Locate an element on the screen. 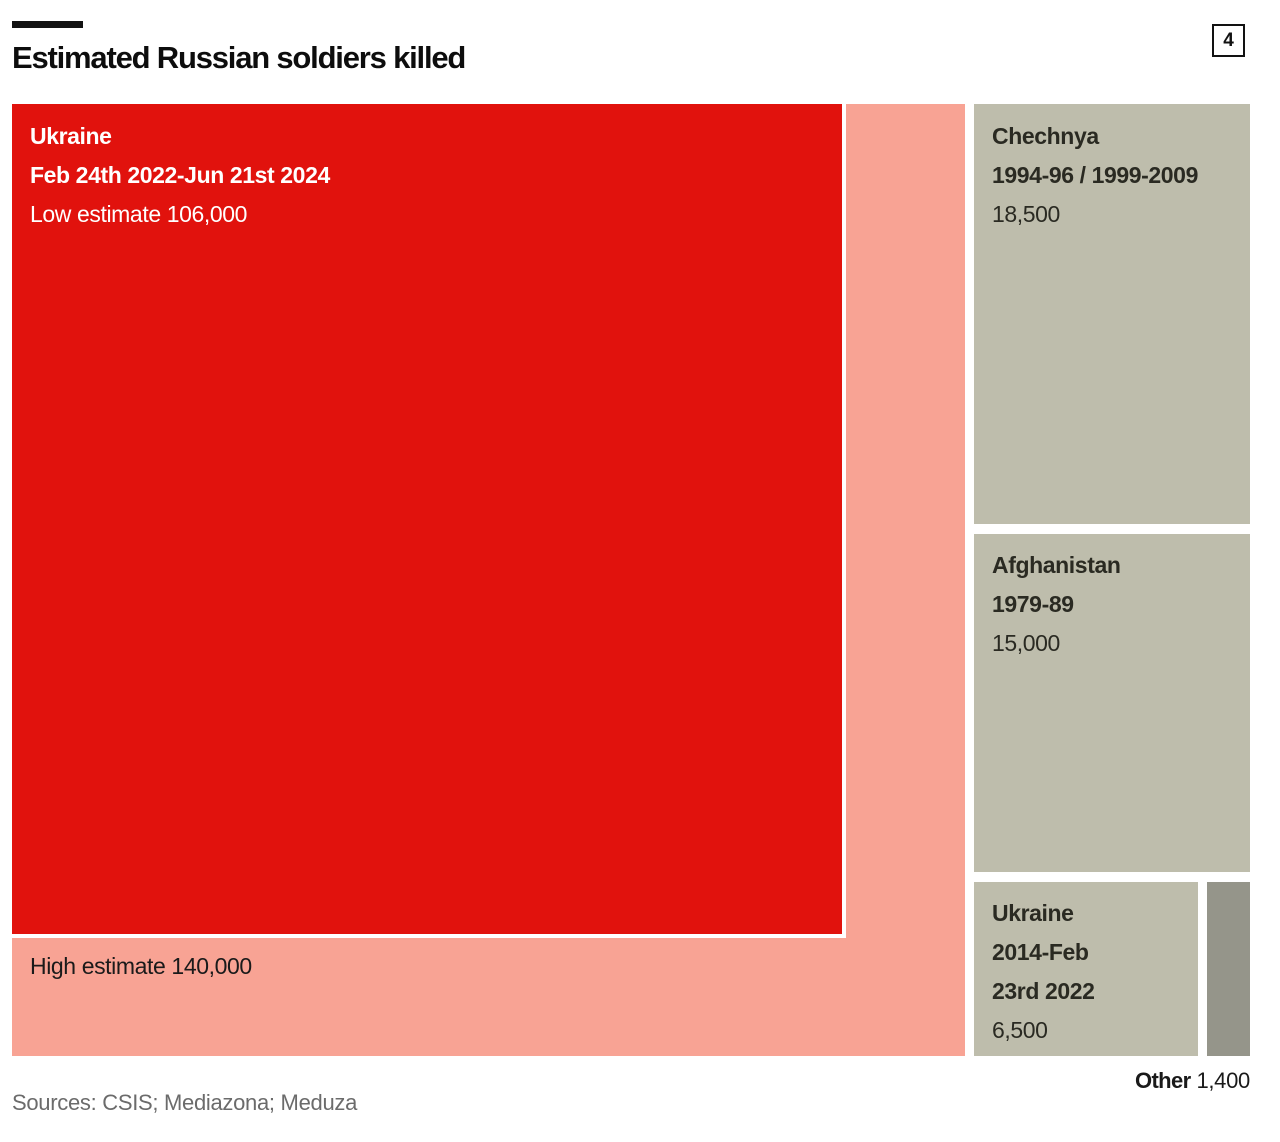 Image resolution: width=1280 pixels, height=1142 pixels. label-chechnya-period: 1994-96 / 1999-2009 is located at coordinates (1095, 175).